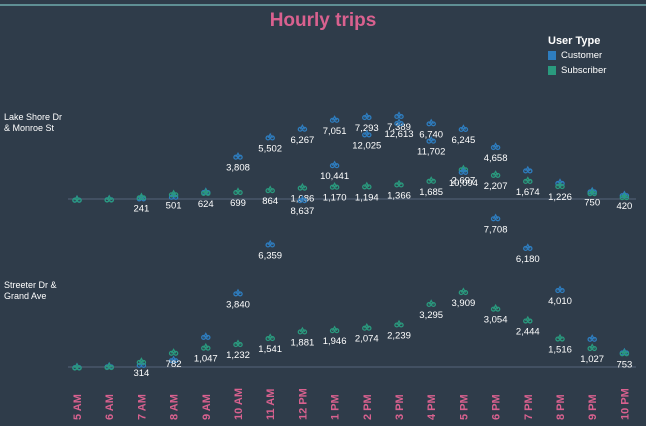 The width and height of the screenshot is (646, 426). What do you see at coordinates (270, 337) in the screenshot?
I see `point-streeter-subscriber-11am` at bounding box center [270, 337].